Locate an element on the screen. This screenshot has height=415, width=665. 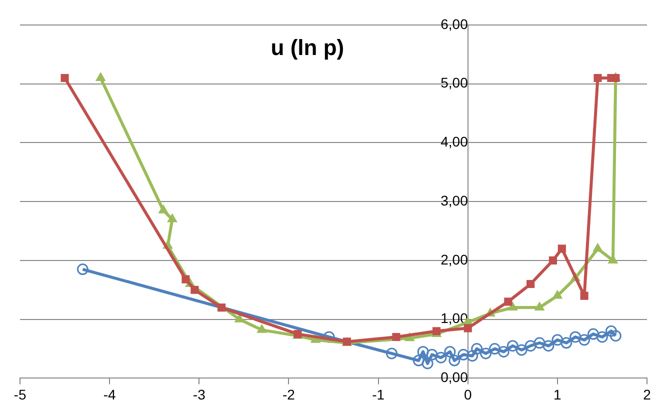
text: u (ln p) is located at coordinates (307, 48).